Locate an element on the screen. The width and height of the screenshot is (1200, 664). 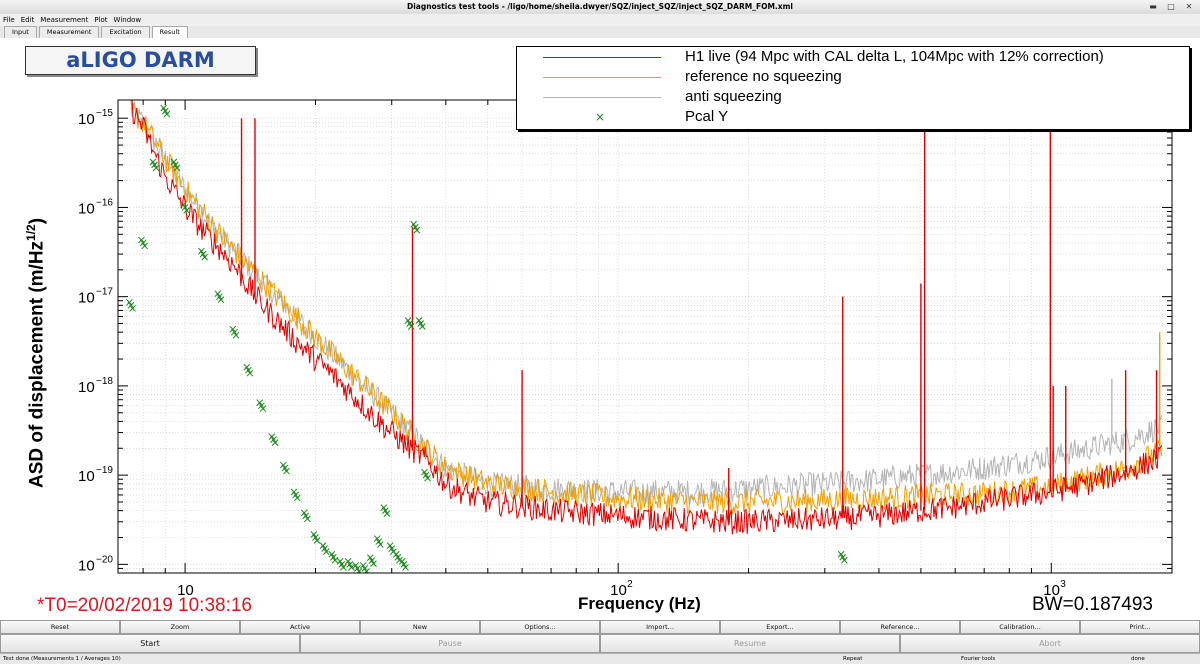
status-repeat: Repeat is located at coordinates (853, 659).